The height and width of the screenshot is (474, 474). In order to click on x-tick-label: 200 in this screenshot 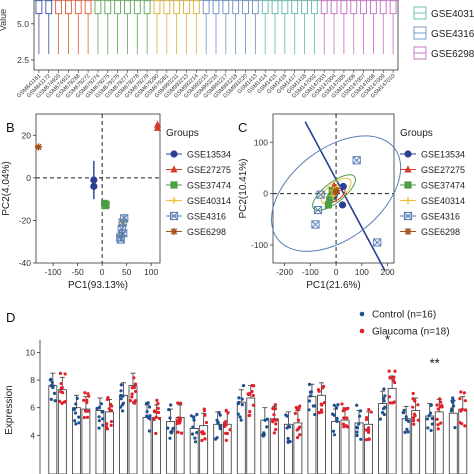, I will do `click(387, 272)`.